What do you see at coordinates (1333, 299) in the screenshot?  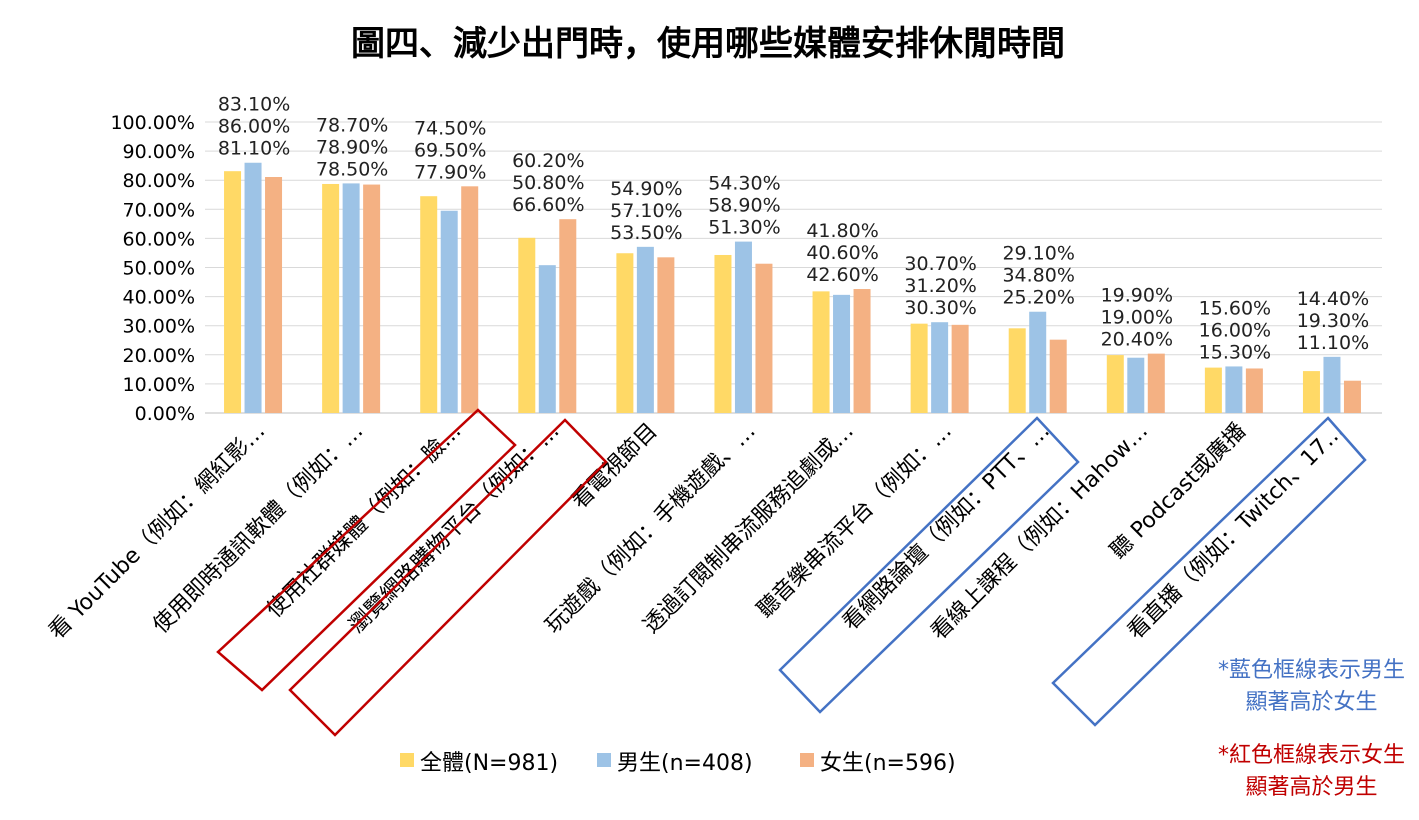 I see `data-label: 14.40%` at bounding box center [1333, 299].